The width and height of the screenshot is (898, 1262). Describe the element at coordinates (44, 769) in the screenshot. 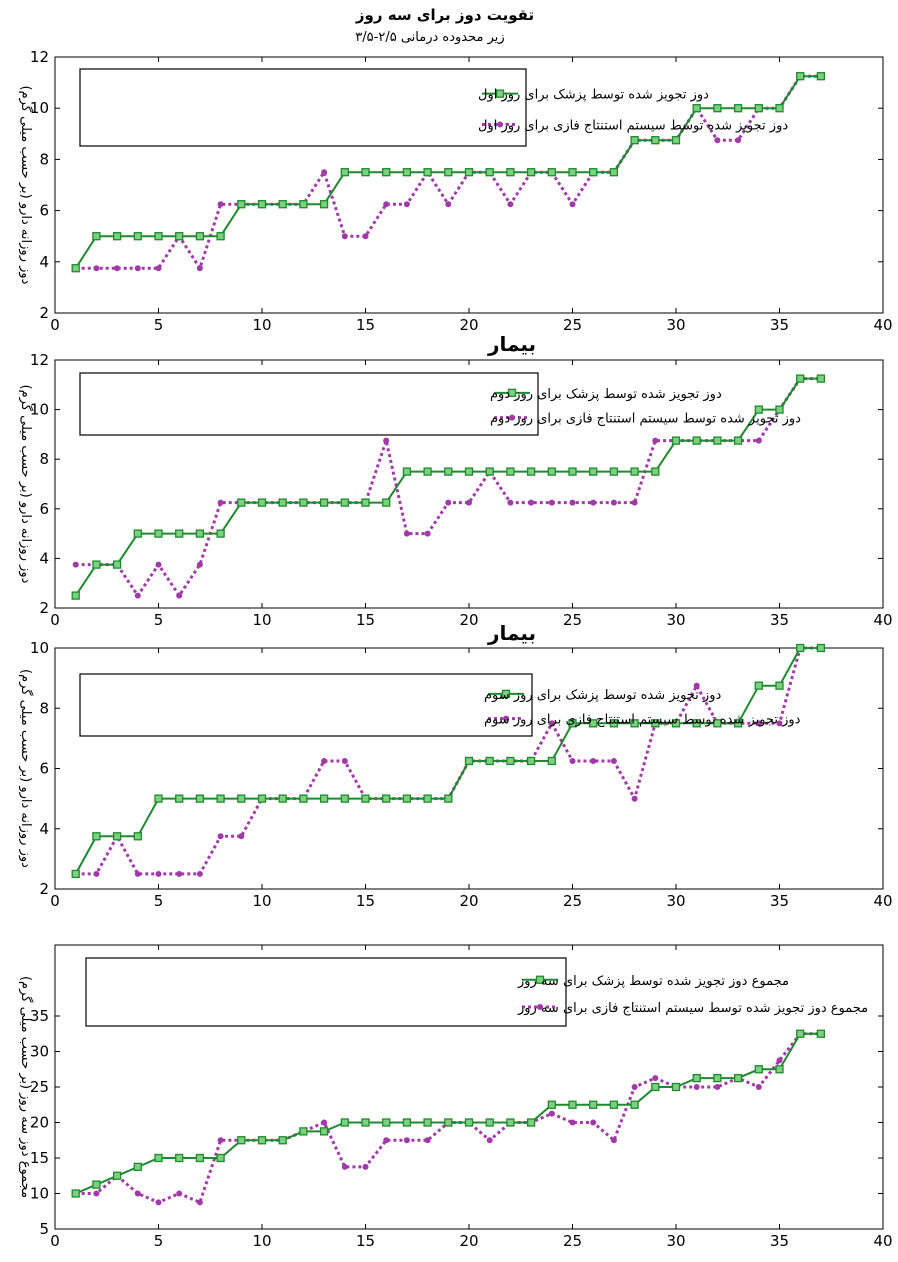

I see `y-tick-label: 6` at that location.